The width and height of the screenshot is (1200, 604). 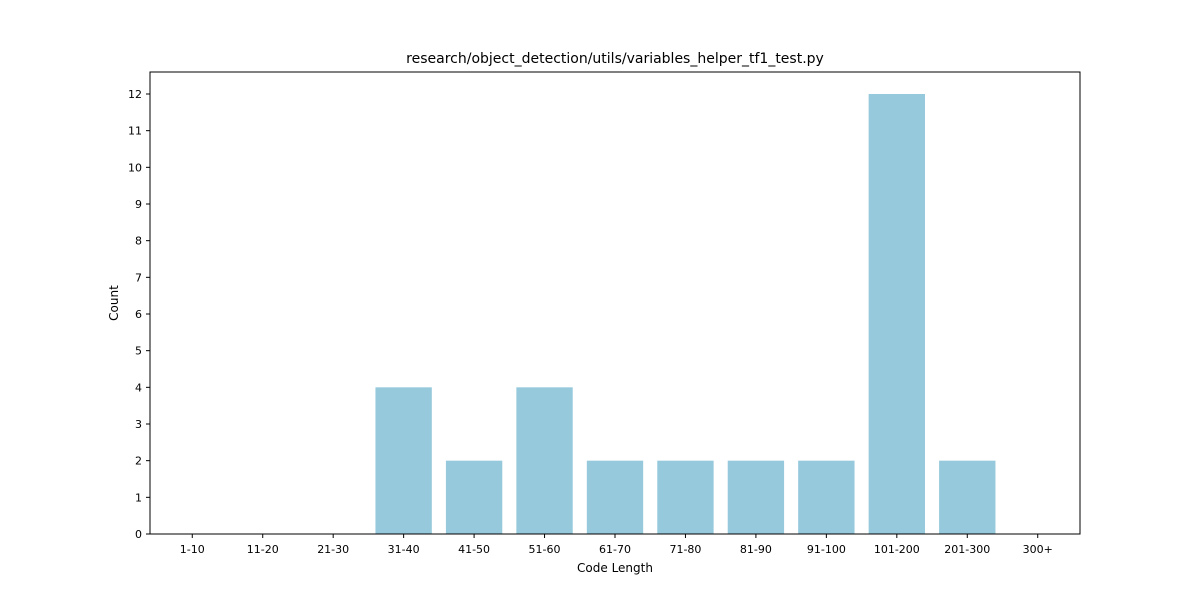 What do you see at coordinates (897, 549) in the screenshot?
I see `x-tick-label: 101-200` at bounding box center [897, 549].